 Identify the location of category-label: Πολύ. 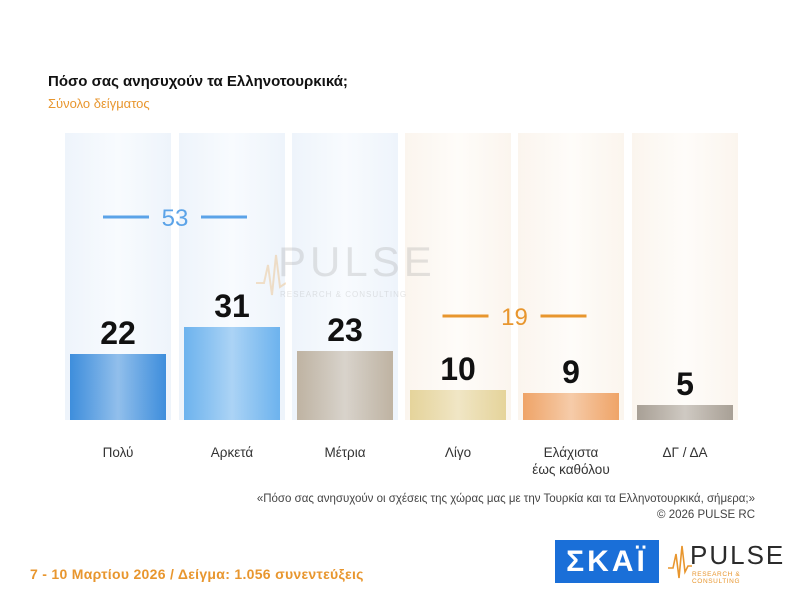
(118, 452).